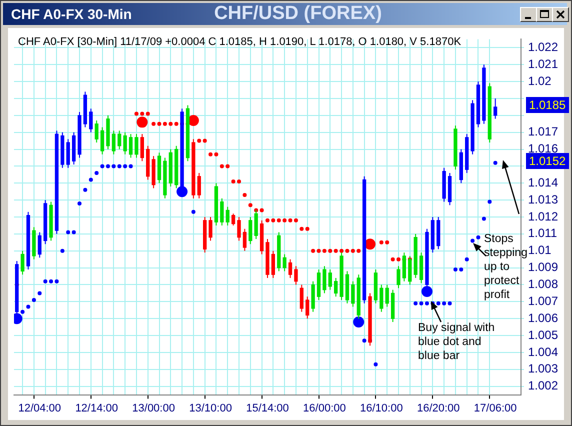 The width and height of the screenshot is (572, 426). I want to click on y-tick-label: 1.005, so click(543, 335).